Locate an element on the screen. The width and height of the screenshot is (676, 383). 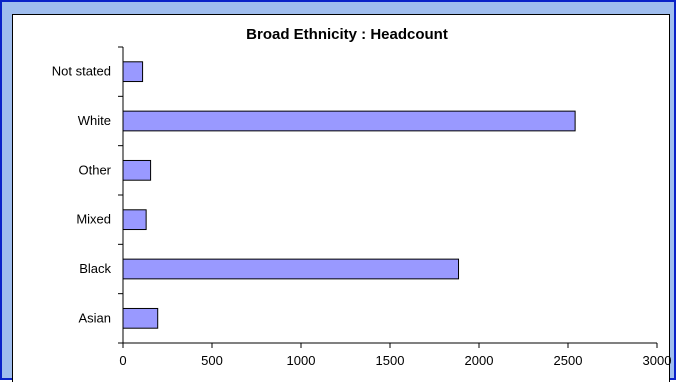
x-tick-label: 500 is located at coordinates (212, 360).